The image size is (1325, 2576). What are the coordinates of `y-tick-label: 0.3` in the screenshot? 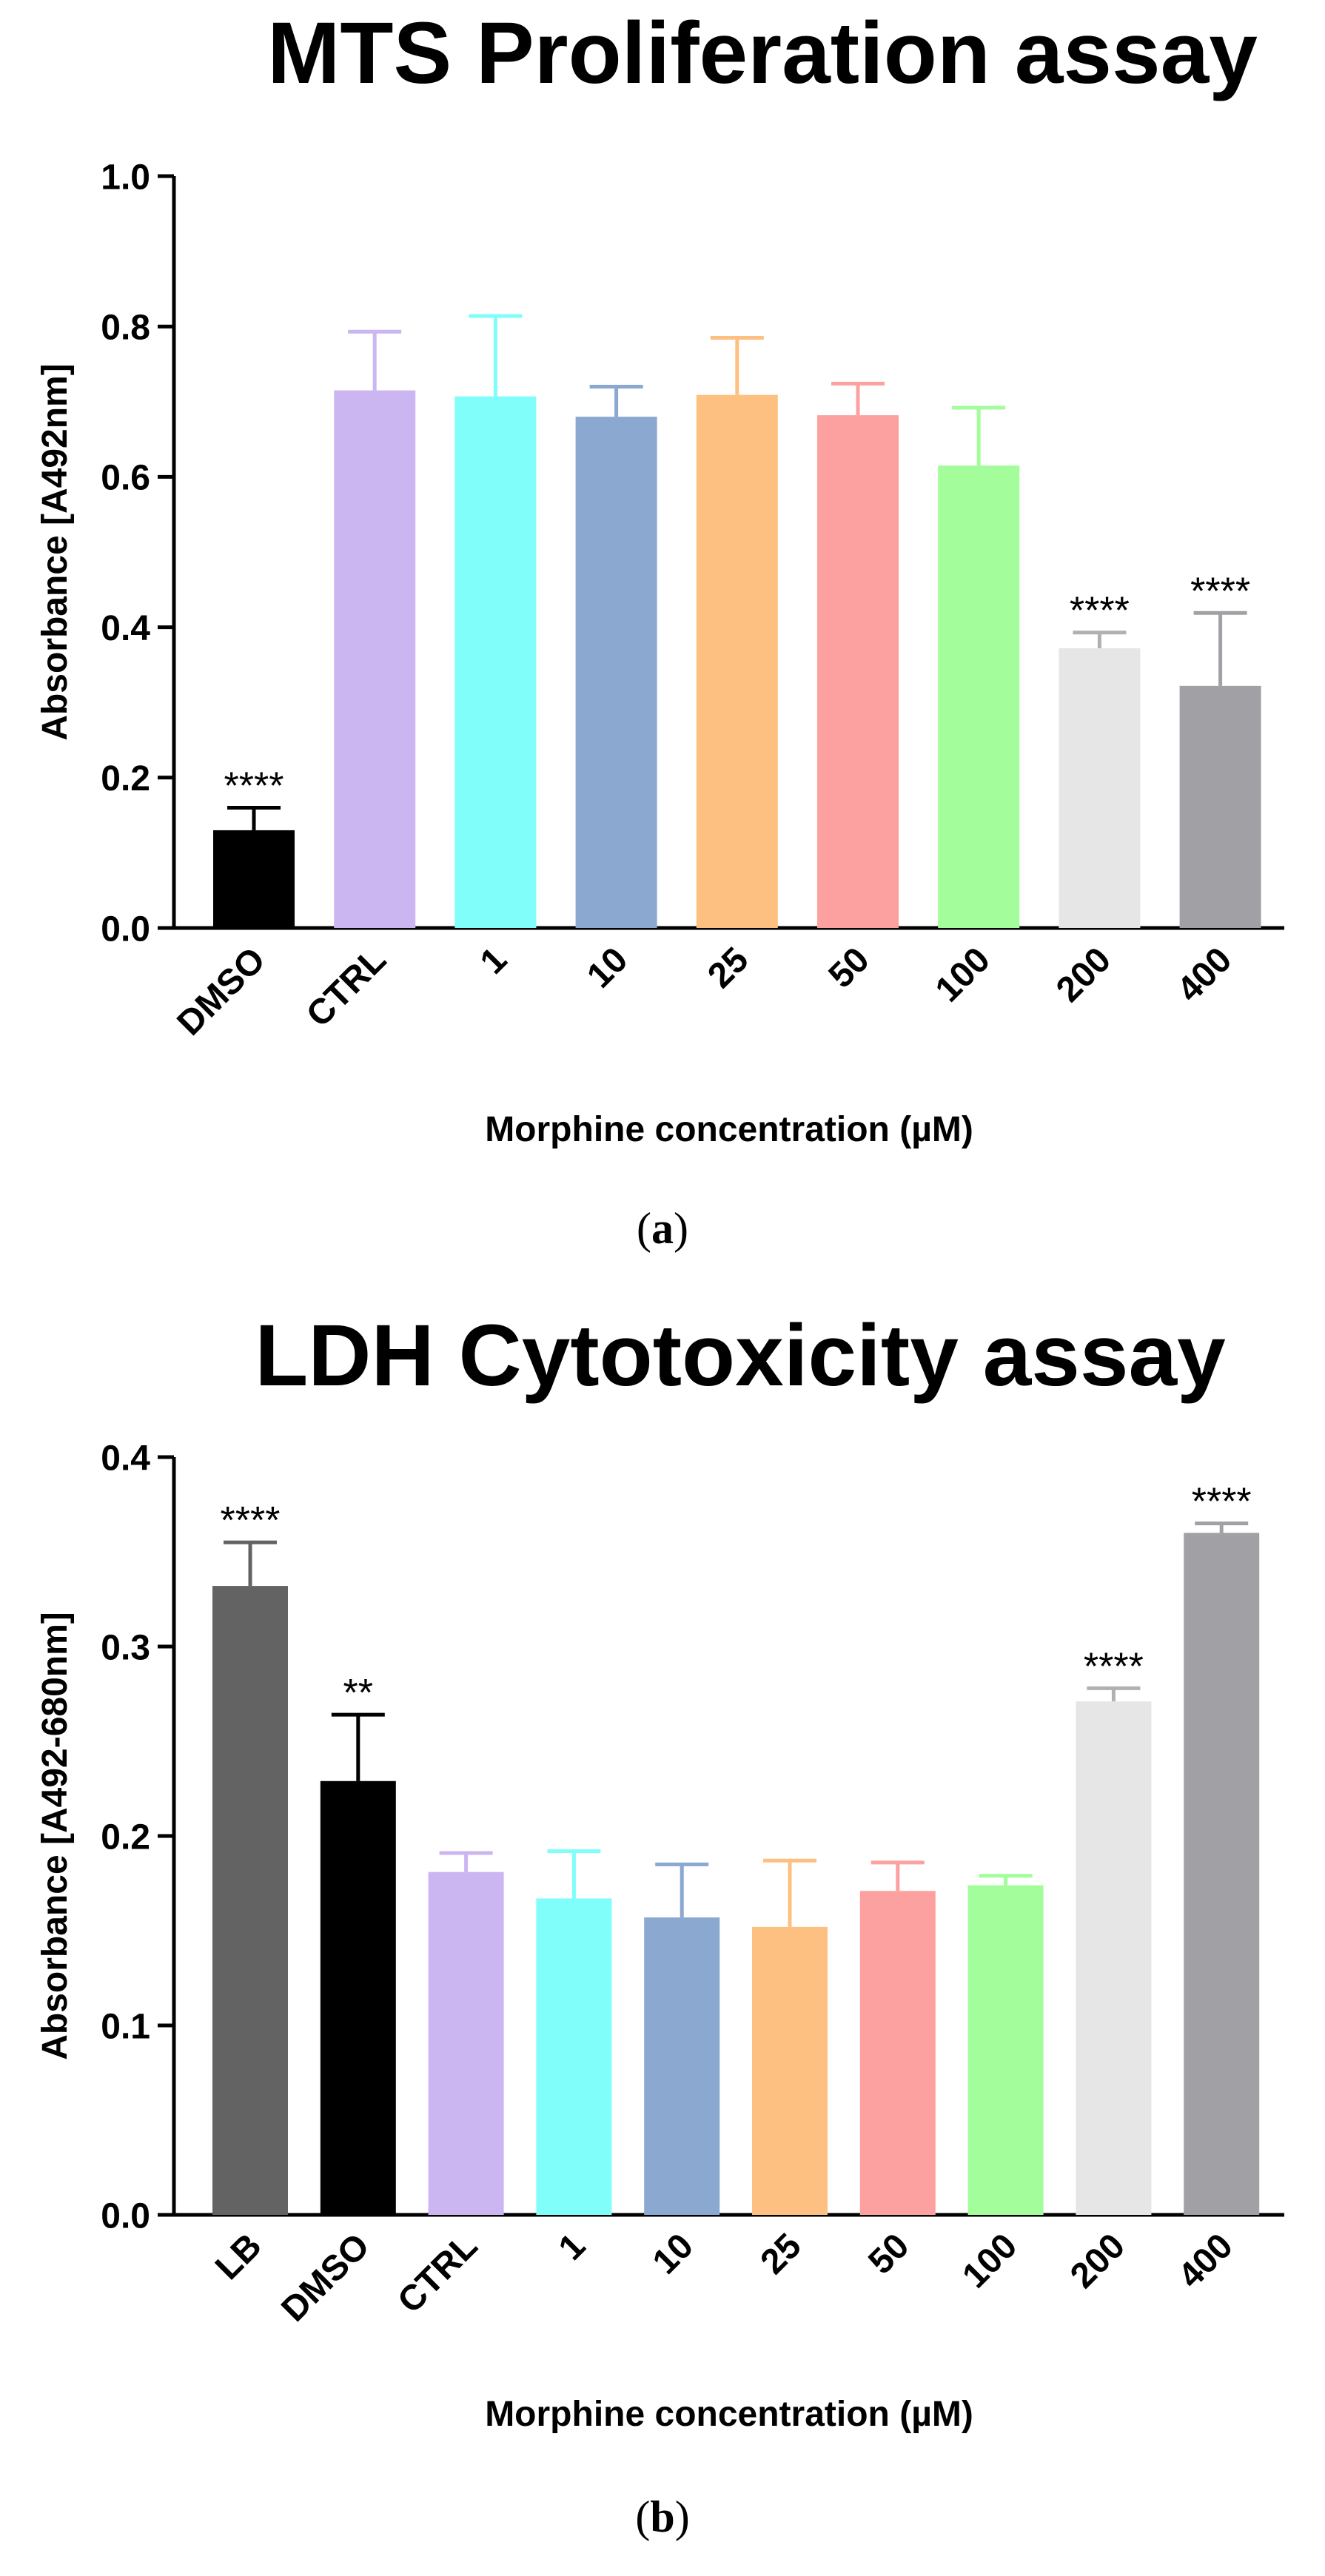 It's located at (125, 1647).